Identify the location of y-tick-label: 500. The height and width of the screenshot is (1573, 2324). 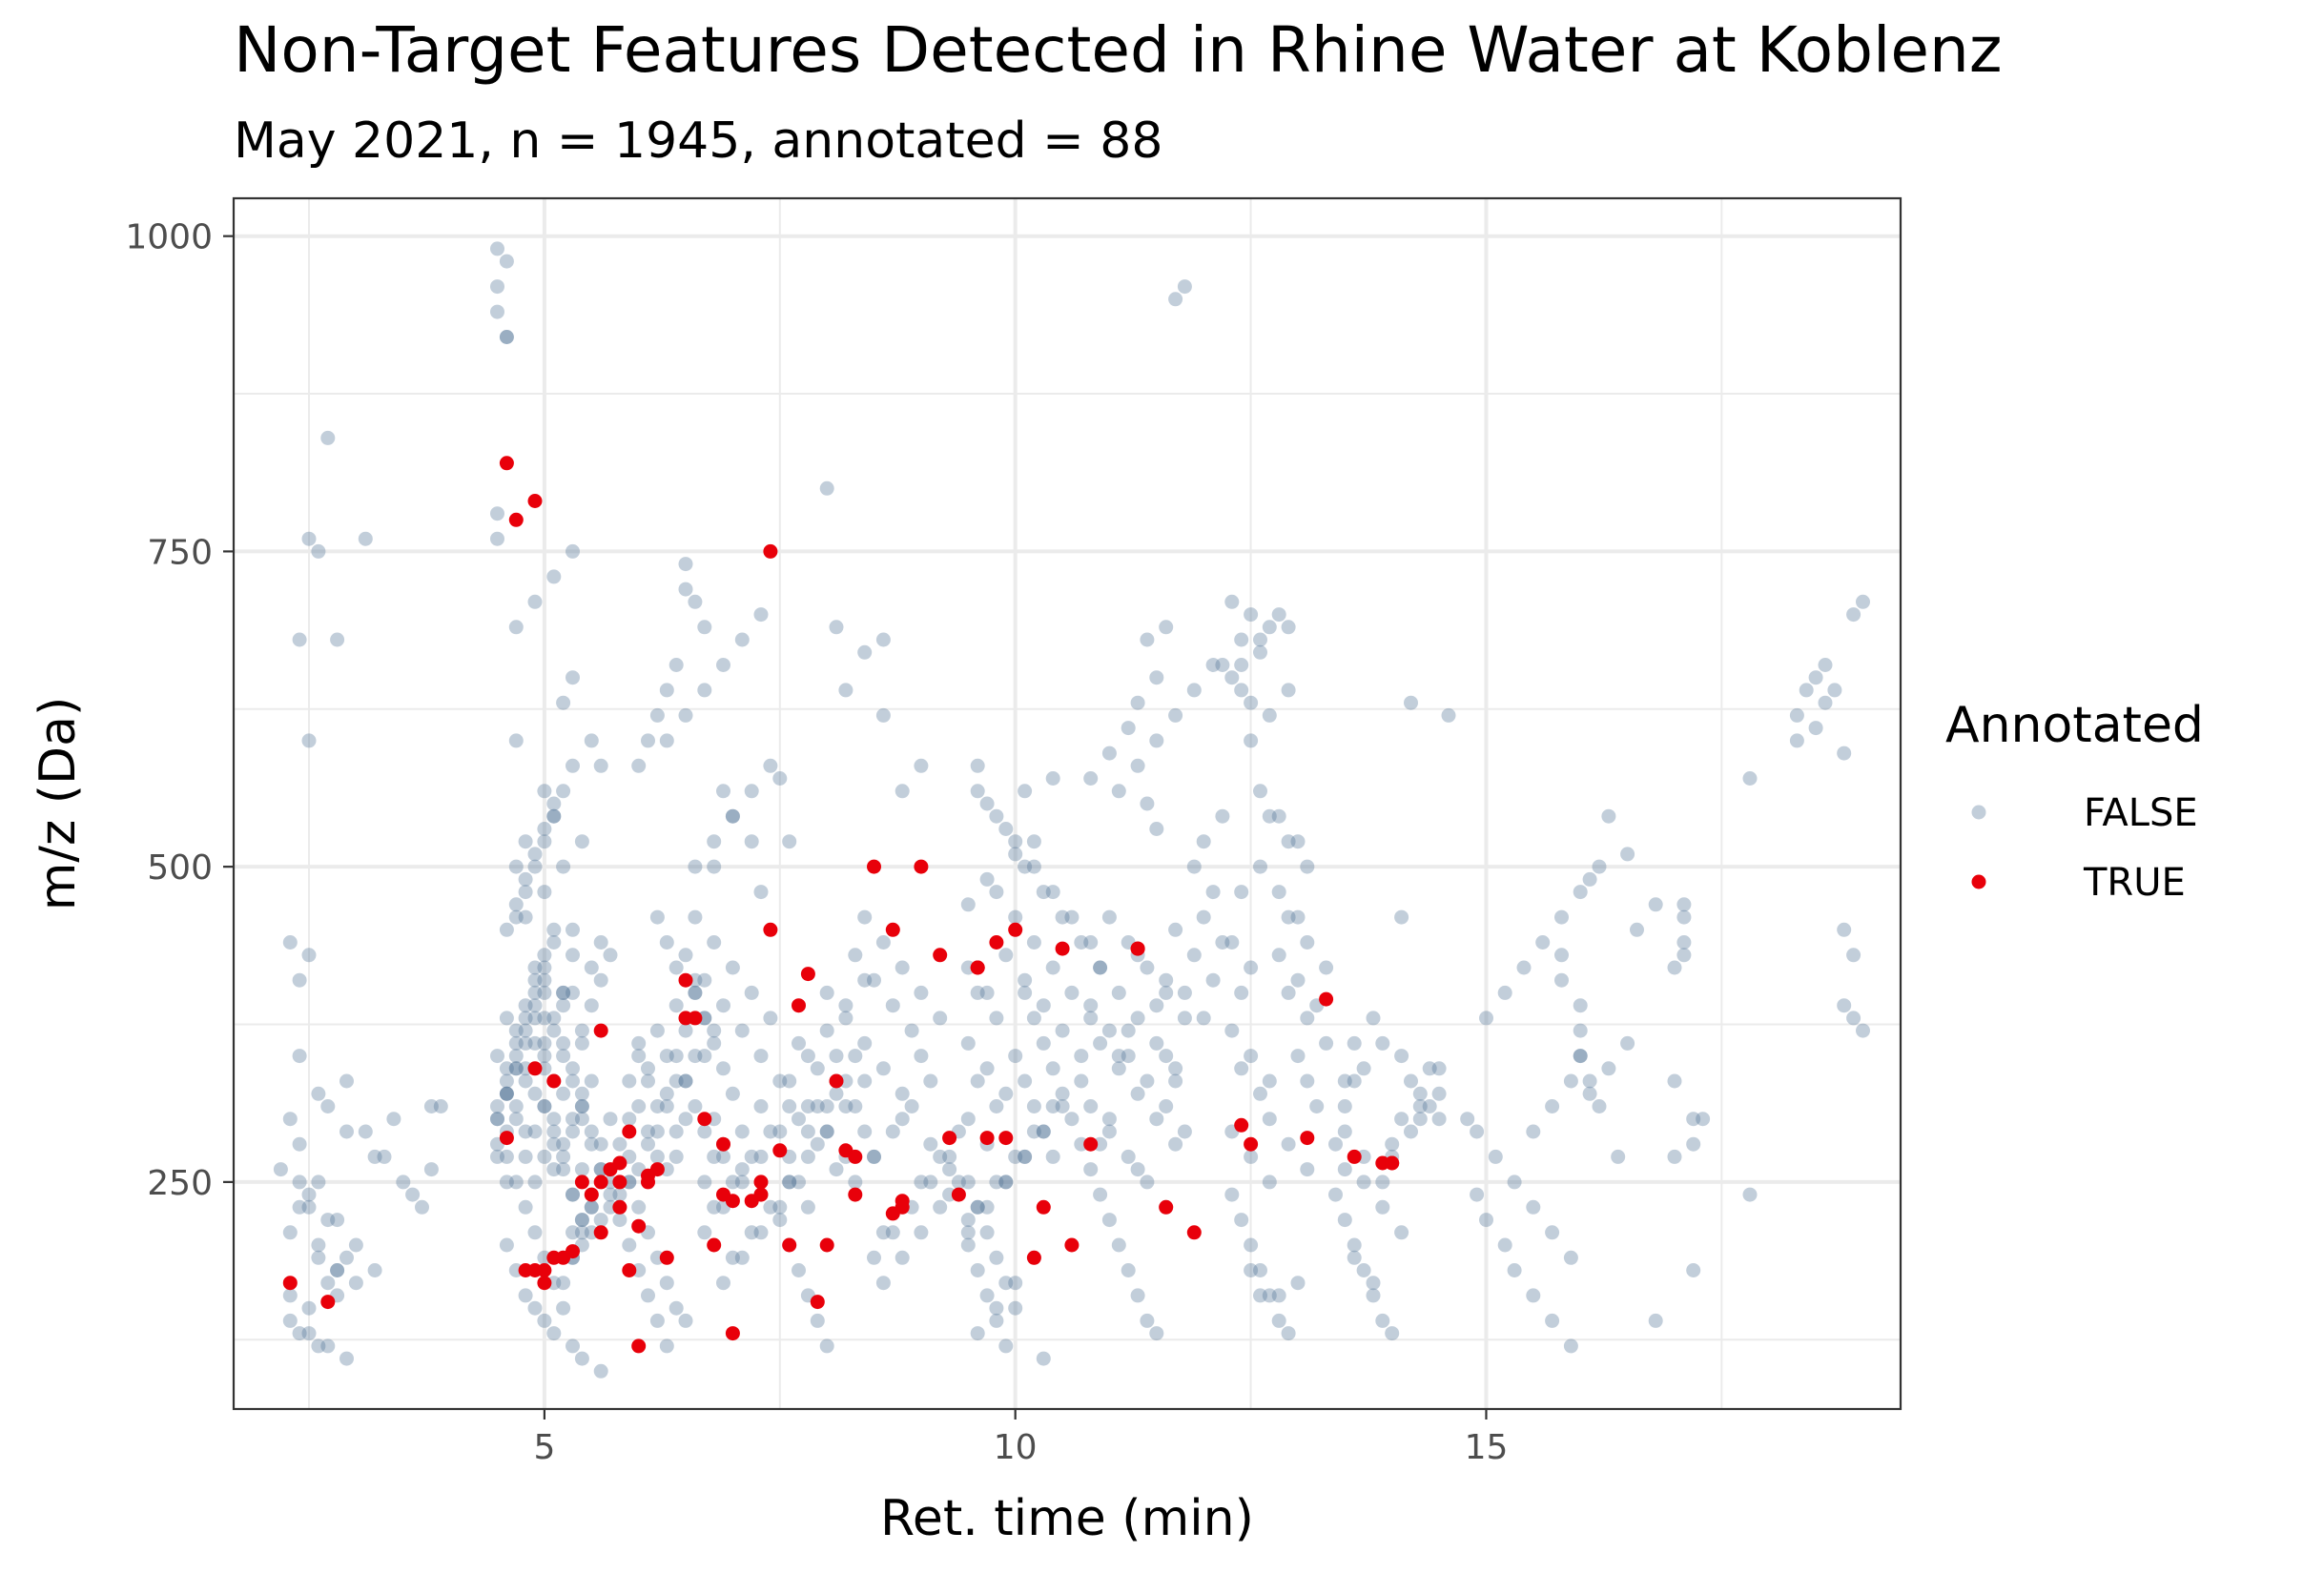
(180, 868).